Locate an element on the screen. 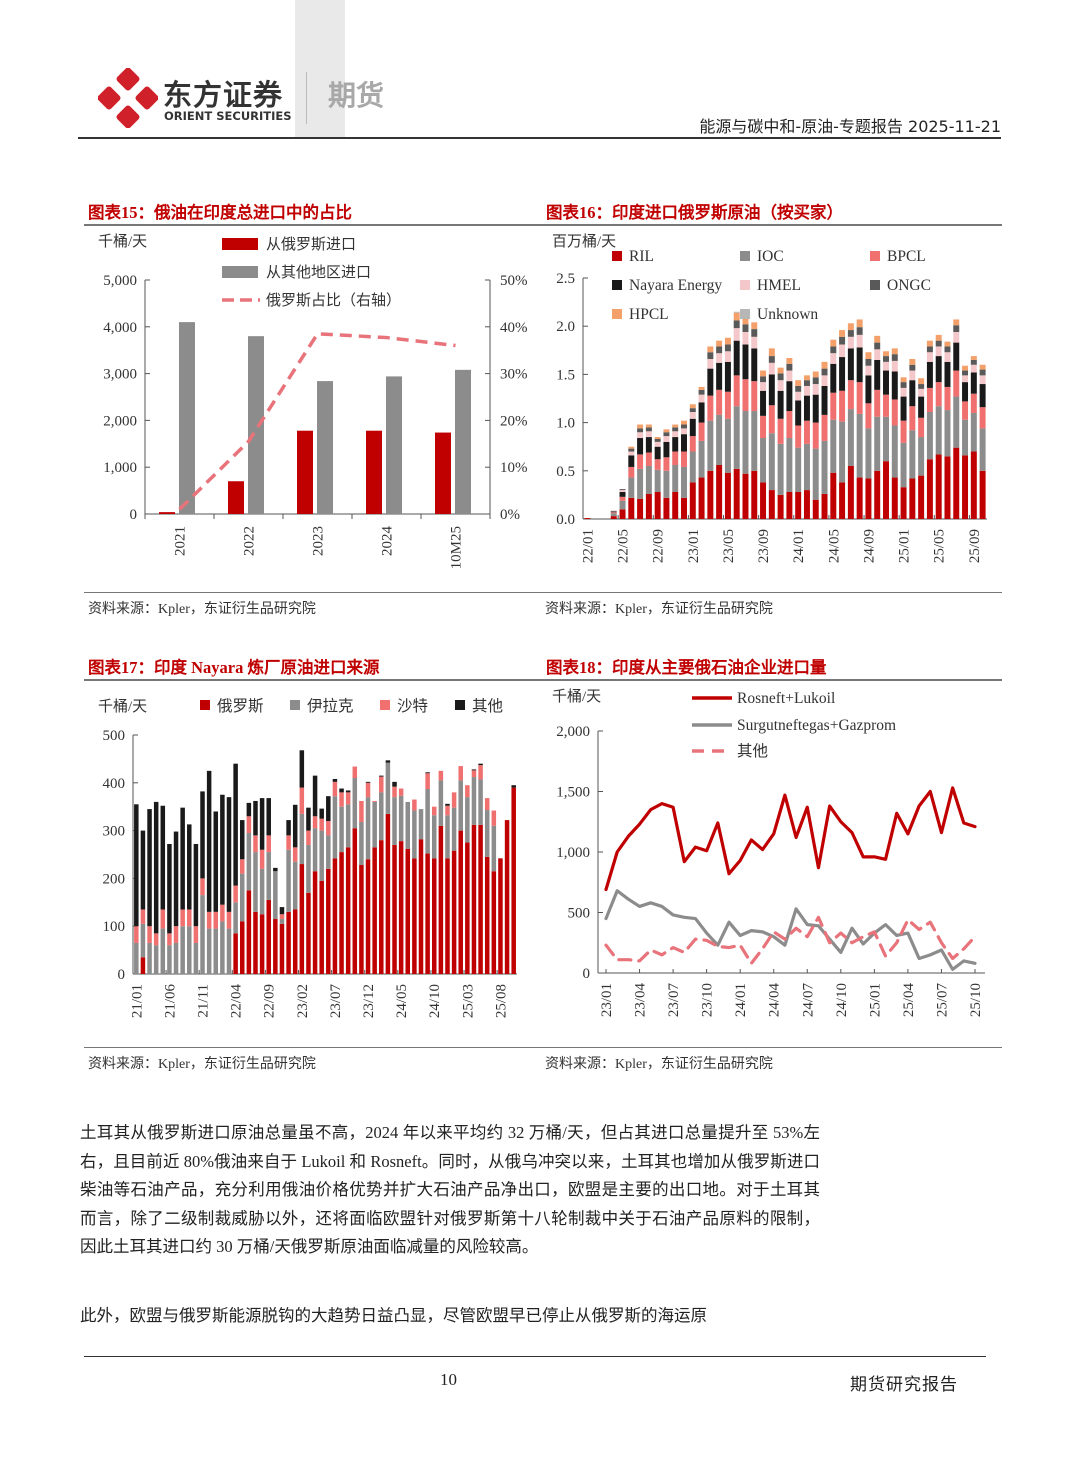 The width and height of the screenshot is (1080, 1466). y-tick-label: 5,000 is located at coordinates (120, 281).